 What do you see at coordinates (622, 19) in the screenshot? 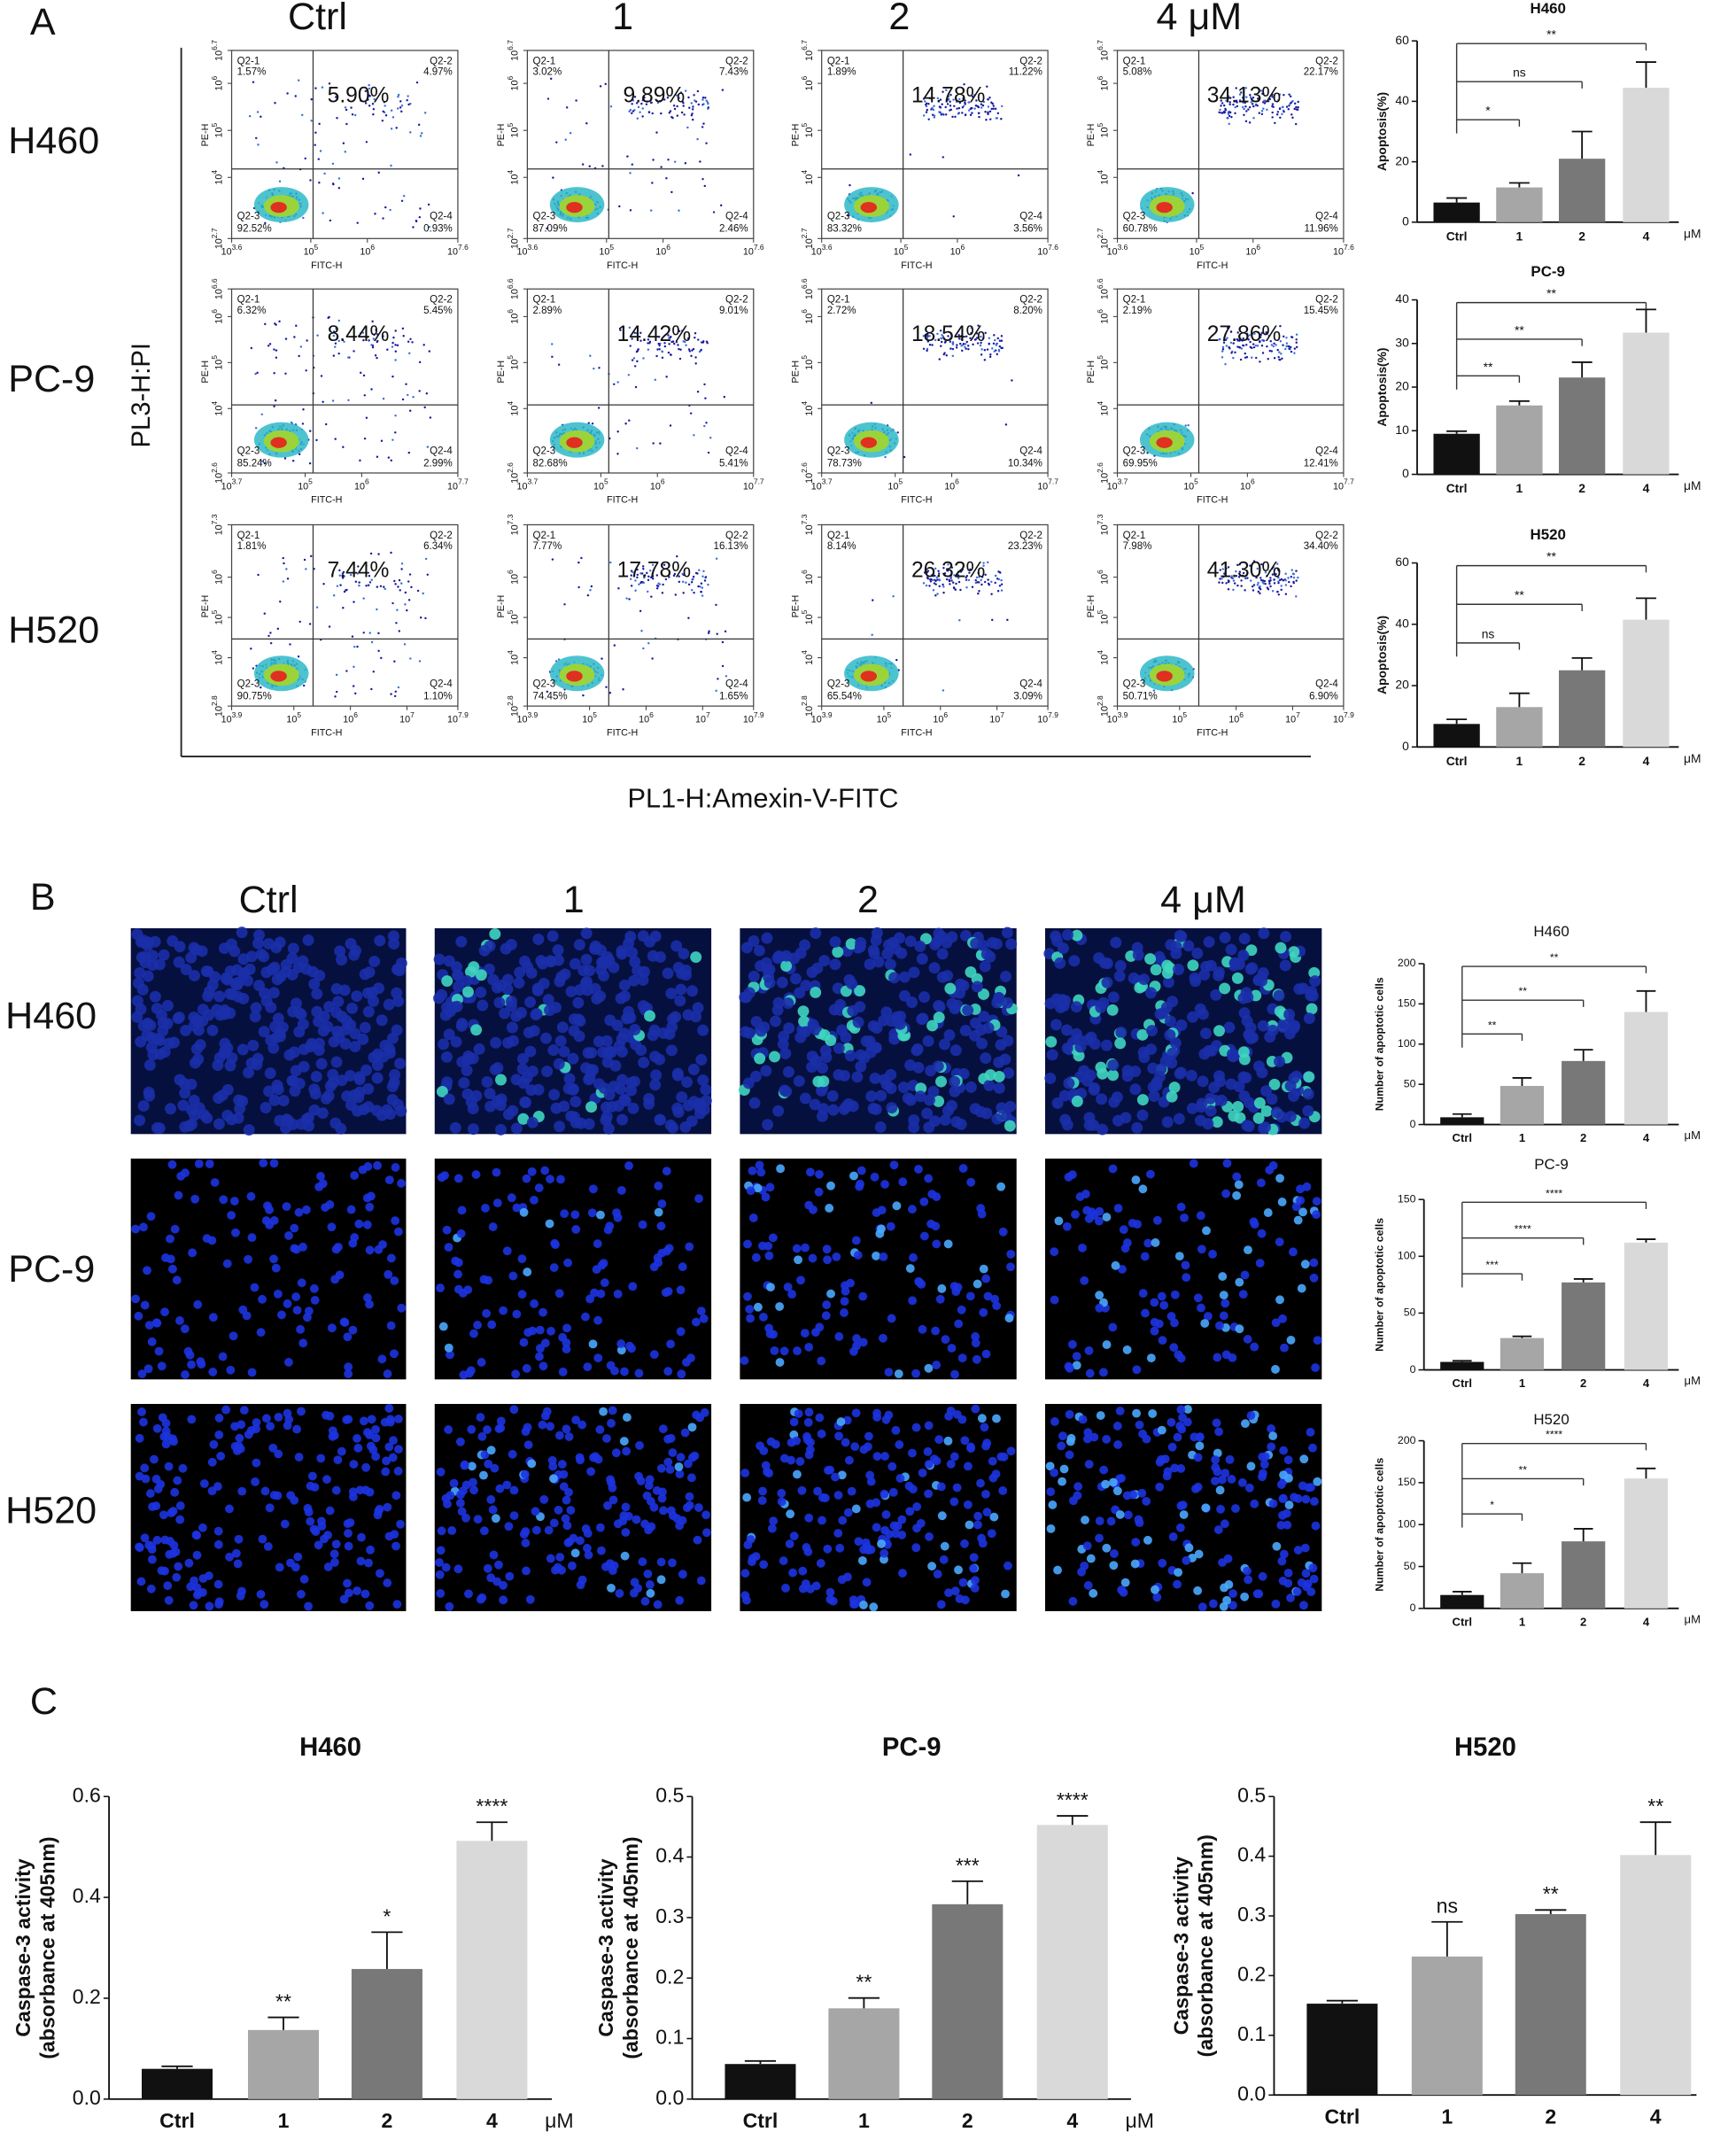
I see `column-label: 1` at bounding box center [622, 19].